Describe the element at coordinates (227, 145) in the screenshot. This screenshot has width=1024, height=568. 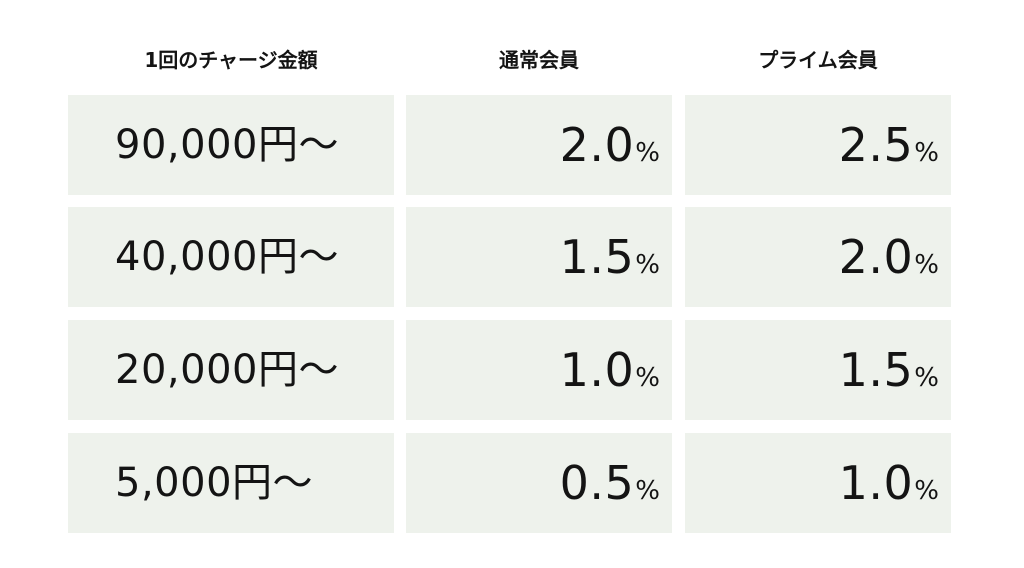
I see `charge-amount: 90,000円～` at that location.